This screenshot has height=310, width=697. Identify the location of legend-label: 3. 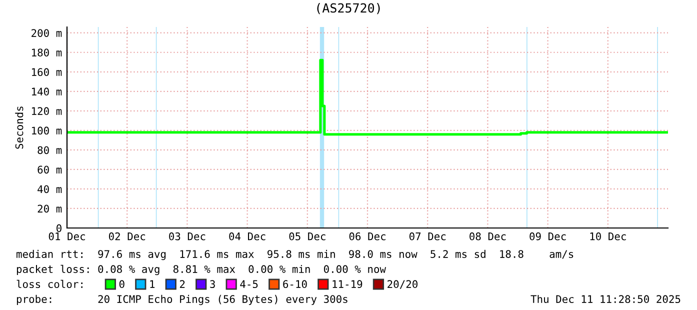
(212, 284).